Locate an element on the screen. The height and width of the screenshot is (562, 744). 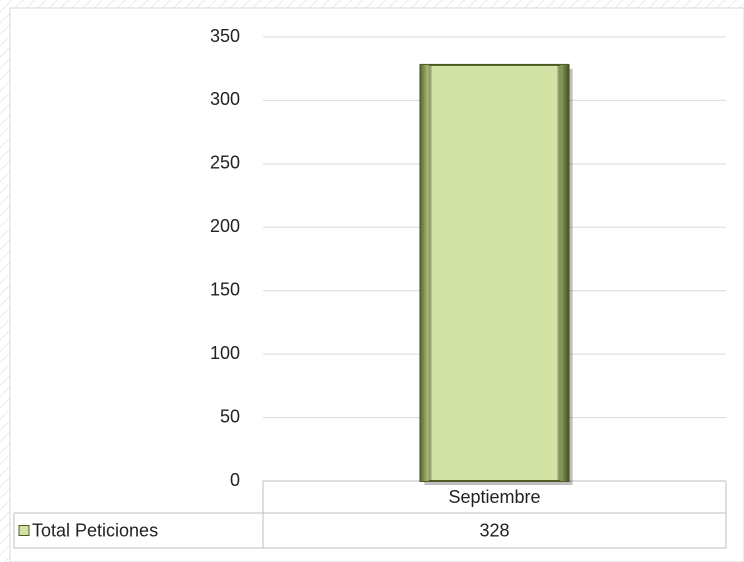
legend-label: Total Peticiones is located at coordinates (95, 530).